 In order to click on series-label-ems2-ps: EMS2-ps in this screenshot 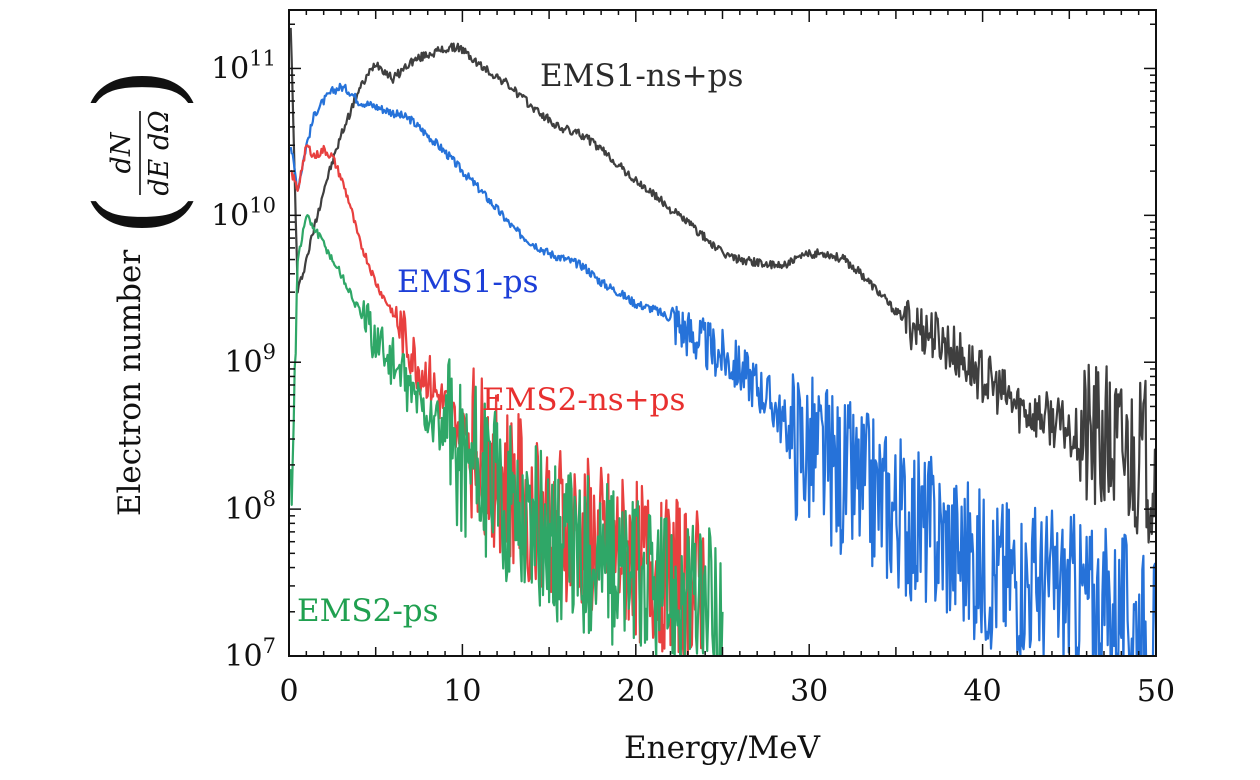, I will do `click(368, 611)`.